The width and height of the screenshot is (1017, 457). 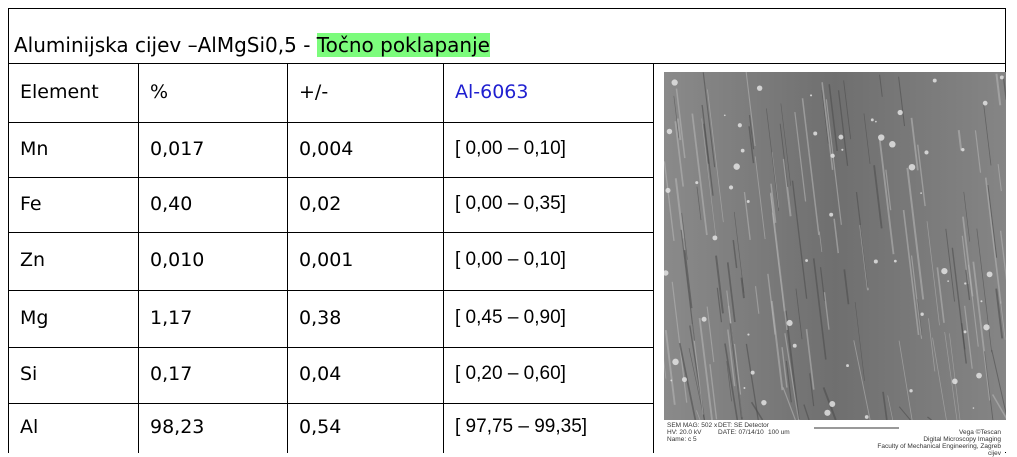 What do you see at coordinates (320, 317) in the screenshot?
I see `table-cell: 0,38` at bounding box center [320, 317].